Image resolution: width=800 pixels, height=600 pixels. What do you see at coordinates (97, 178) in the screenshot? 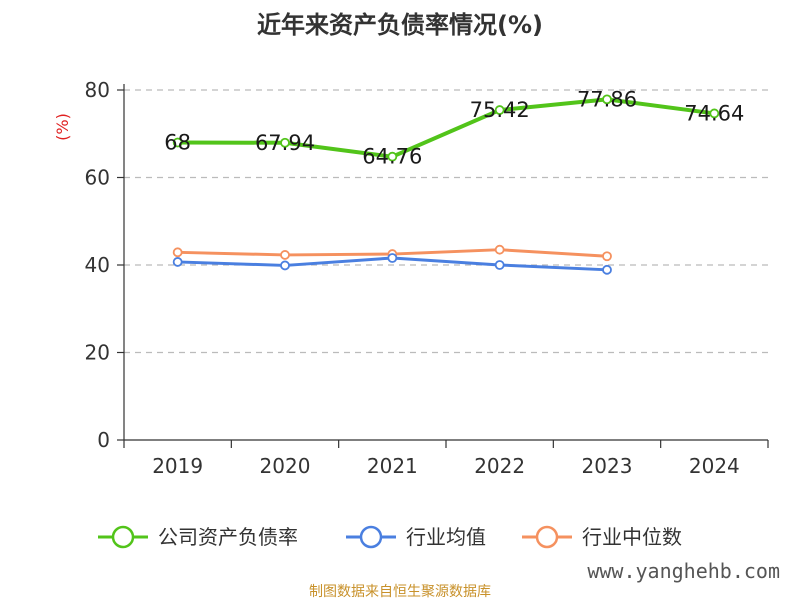
I see `y-tick-label: 60` at bounding box center [97, 178].